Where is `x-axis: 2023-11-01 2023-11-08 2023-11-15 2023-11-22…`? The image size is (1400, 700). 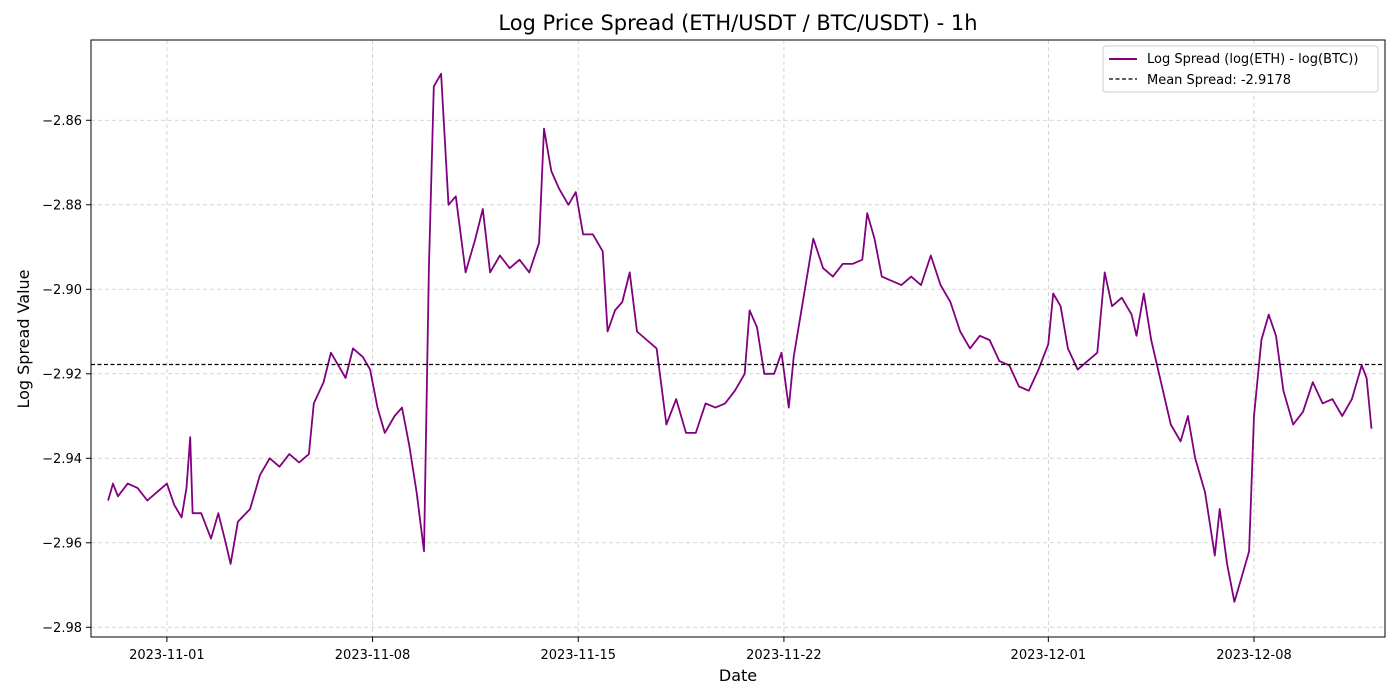
x-axis: 2023-11-01 2023-11-08 2023-11-15 2023-11-22… is located at coordinates (710, 650).